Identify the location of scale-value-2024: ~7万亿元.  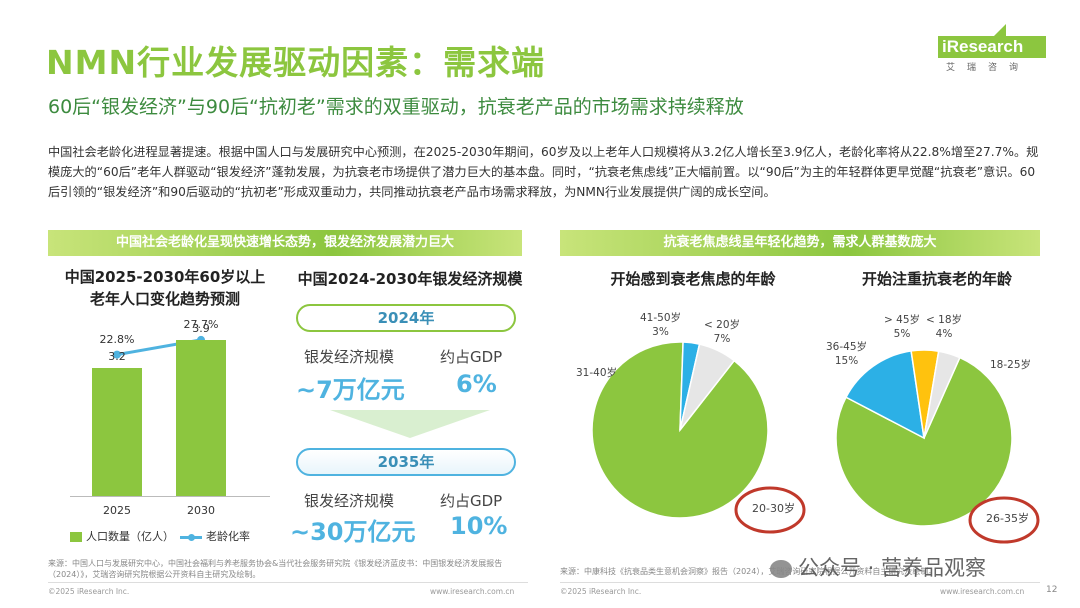
(350, 390).